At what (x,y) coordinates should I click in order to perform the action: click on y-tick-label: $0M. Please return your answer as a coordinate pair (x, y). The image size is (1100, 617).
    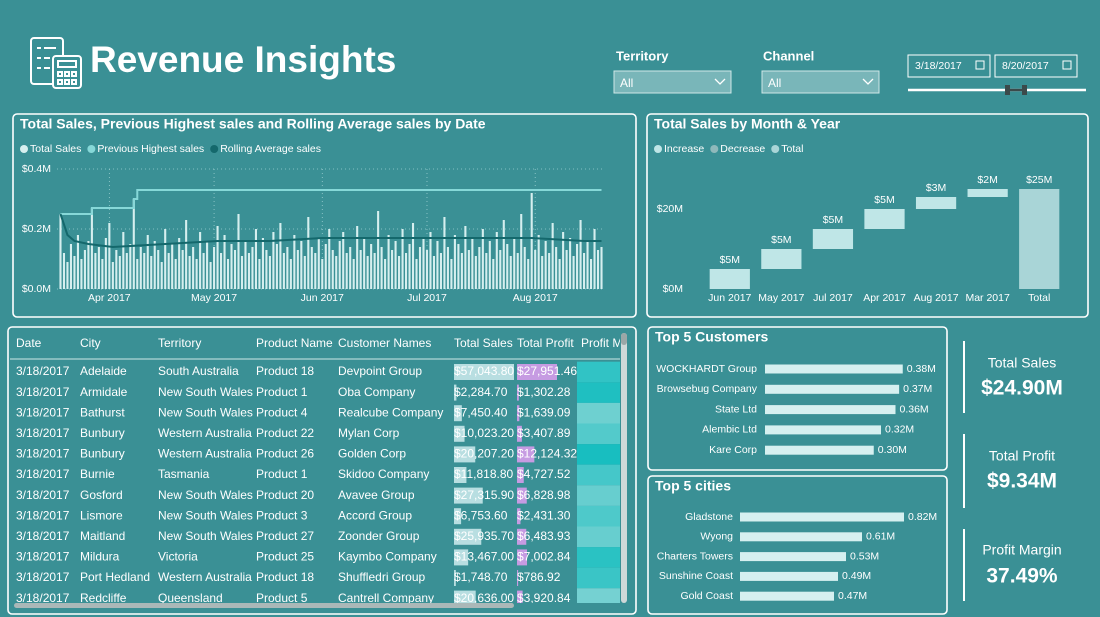
    Looking at the image, I should click on (673, 289).